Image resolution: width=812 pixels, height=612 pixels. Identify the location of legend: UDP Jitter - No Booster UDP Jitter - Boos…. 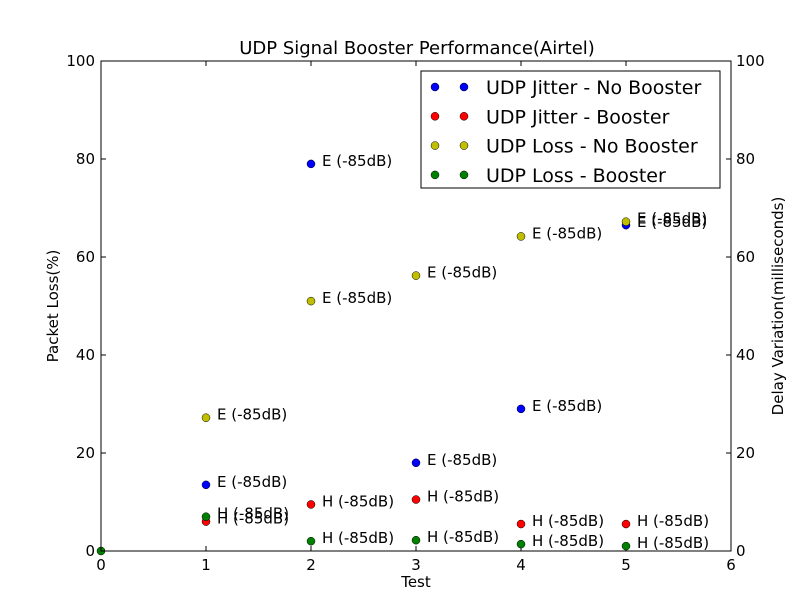
(570, 129).